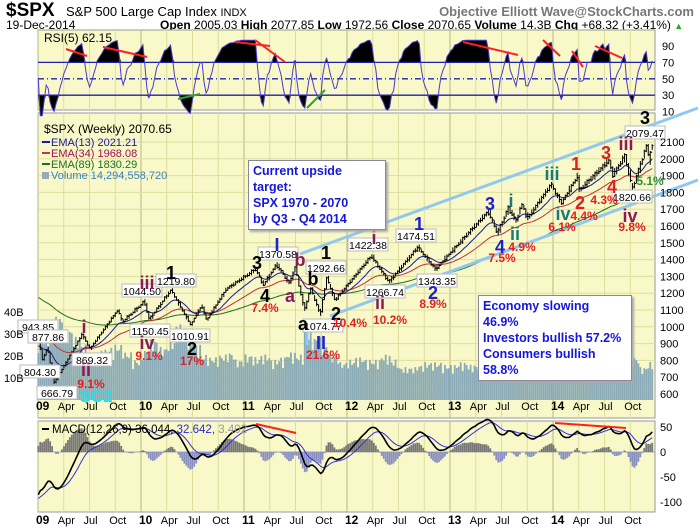 This screenshot has height=530, width=700. I want to click on ema34-legend: EMA(34) 1968.08, so click(94, 154).